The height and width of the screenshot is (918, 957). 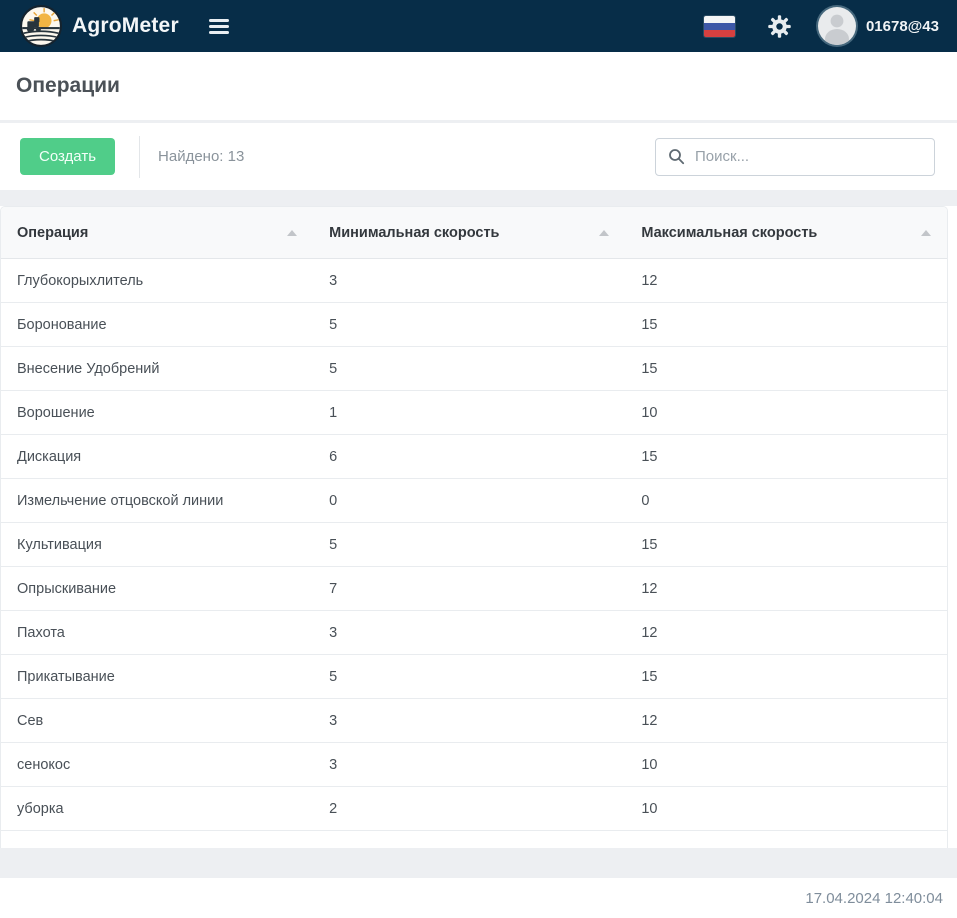 I want to click on cell-operation: Глубокорыхлитель, so click(x=80, y=280).